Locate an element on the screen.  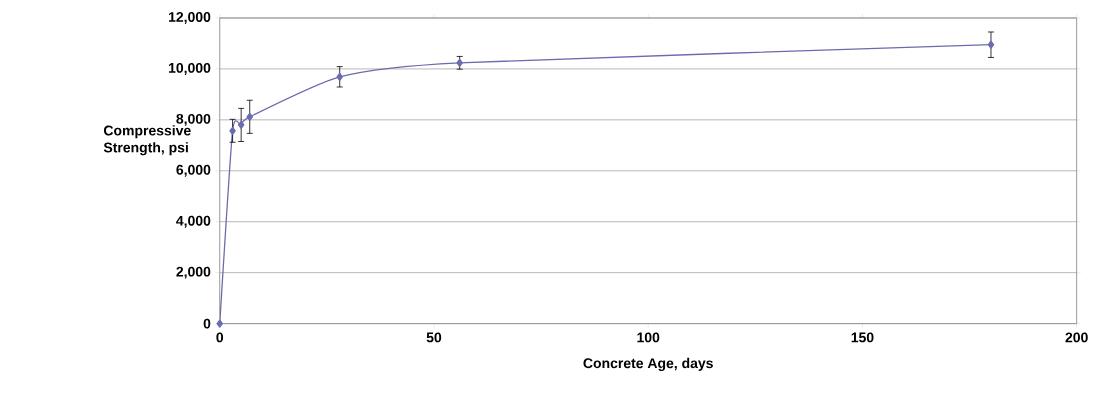
x-axis-title: Concrete Age, days is located at coordinates (648, 365).